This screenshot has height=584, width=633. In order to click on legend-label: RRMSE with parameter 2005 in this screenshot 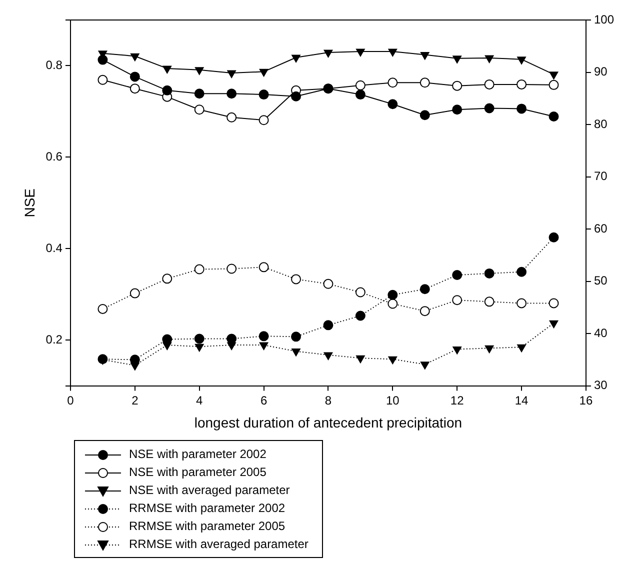, I will do `click(207, 526)`.